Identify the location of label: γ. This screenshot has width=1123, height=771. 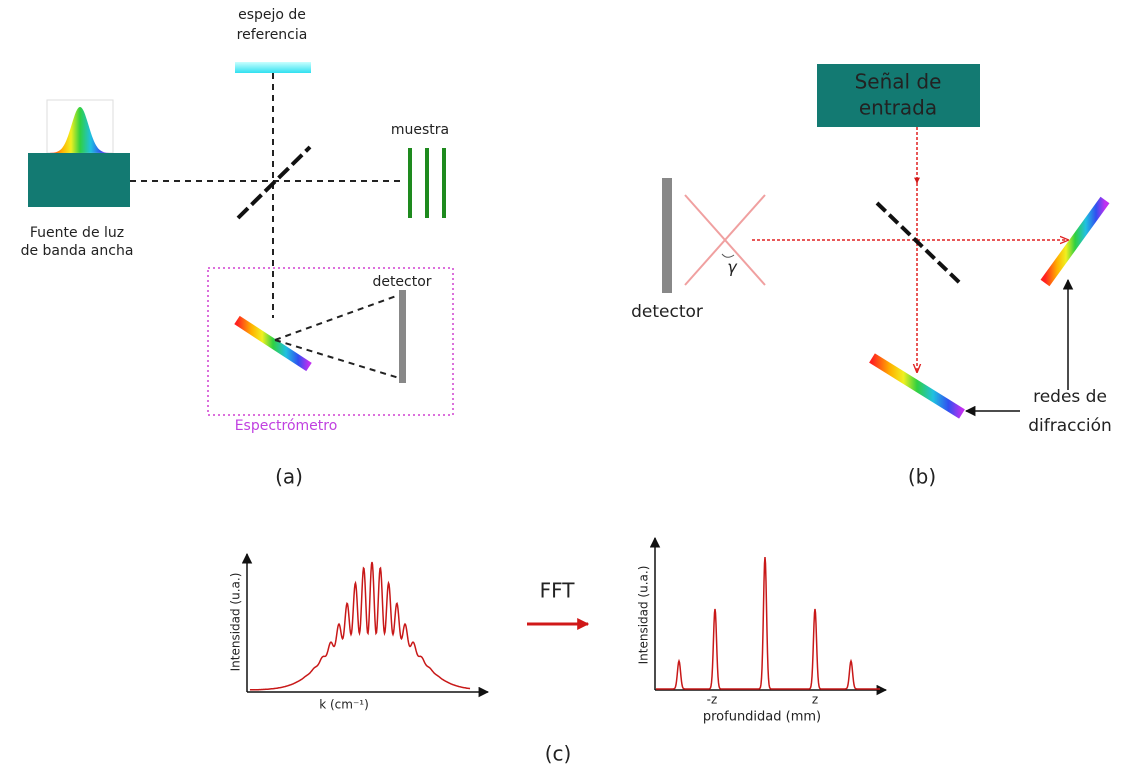
(732, 267).